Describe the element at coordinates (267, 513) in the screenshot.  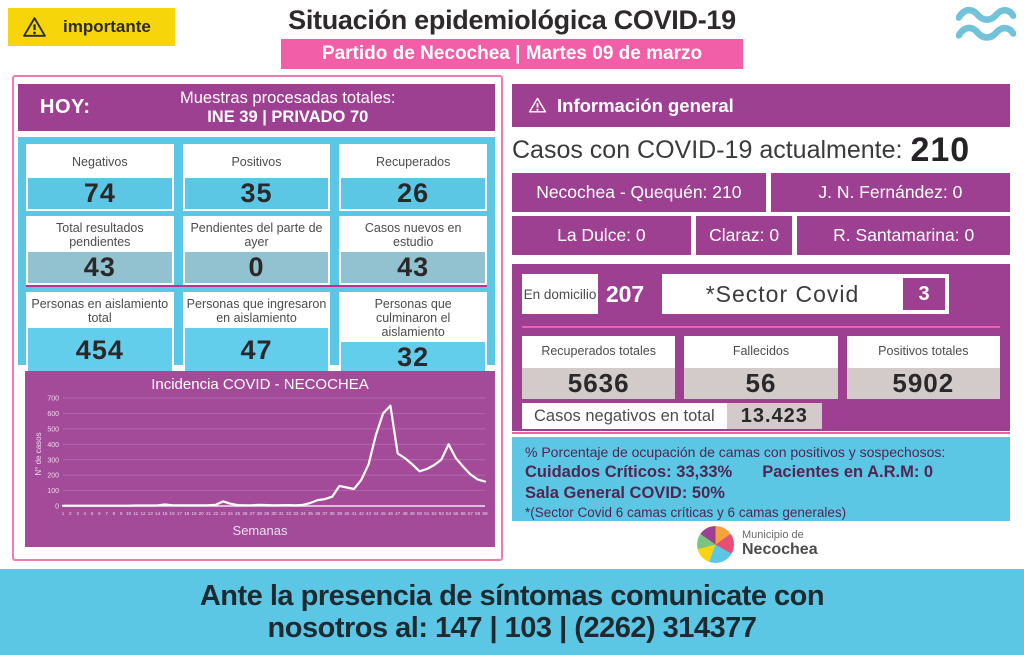
I see `svg-text: 29` at that location.